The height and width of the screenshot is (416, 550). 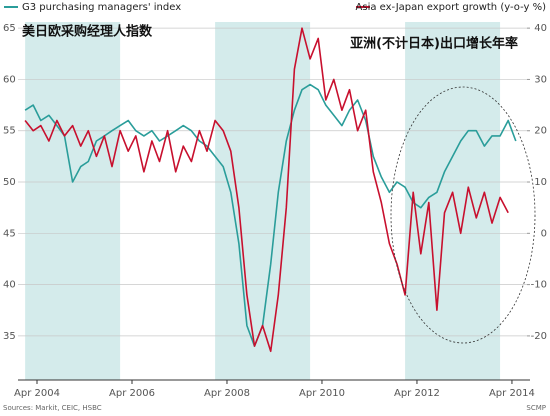 What do you see at coordinates (87, 32) in the screenshot?
I see `annotation: 美日欧采购经理人指数` at bounding box center [87, 32].